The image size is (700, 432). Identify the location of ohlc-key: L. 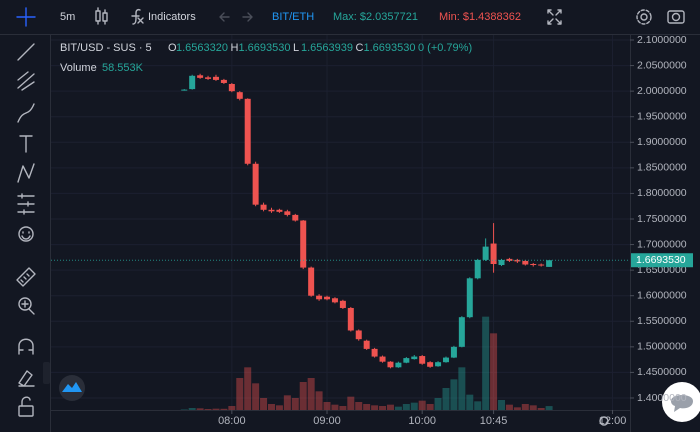
(296, 48).